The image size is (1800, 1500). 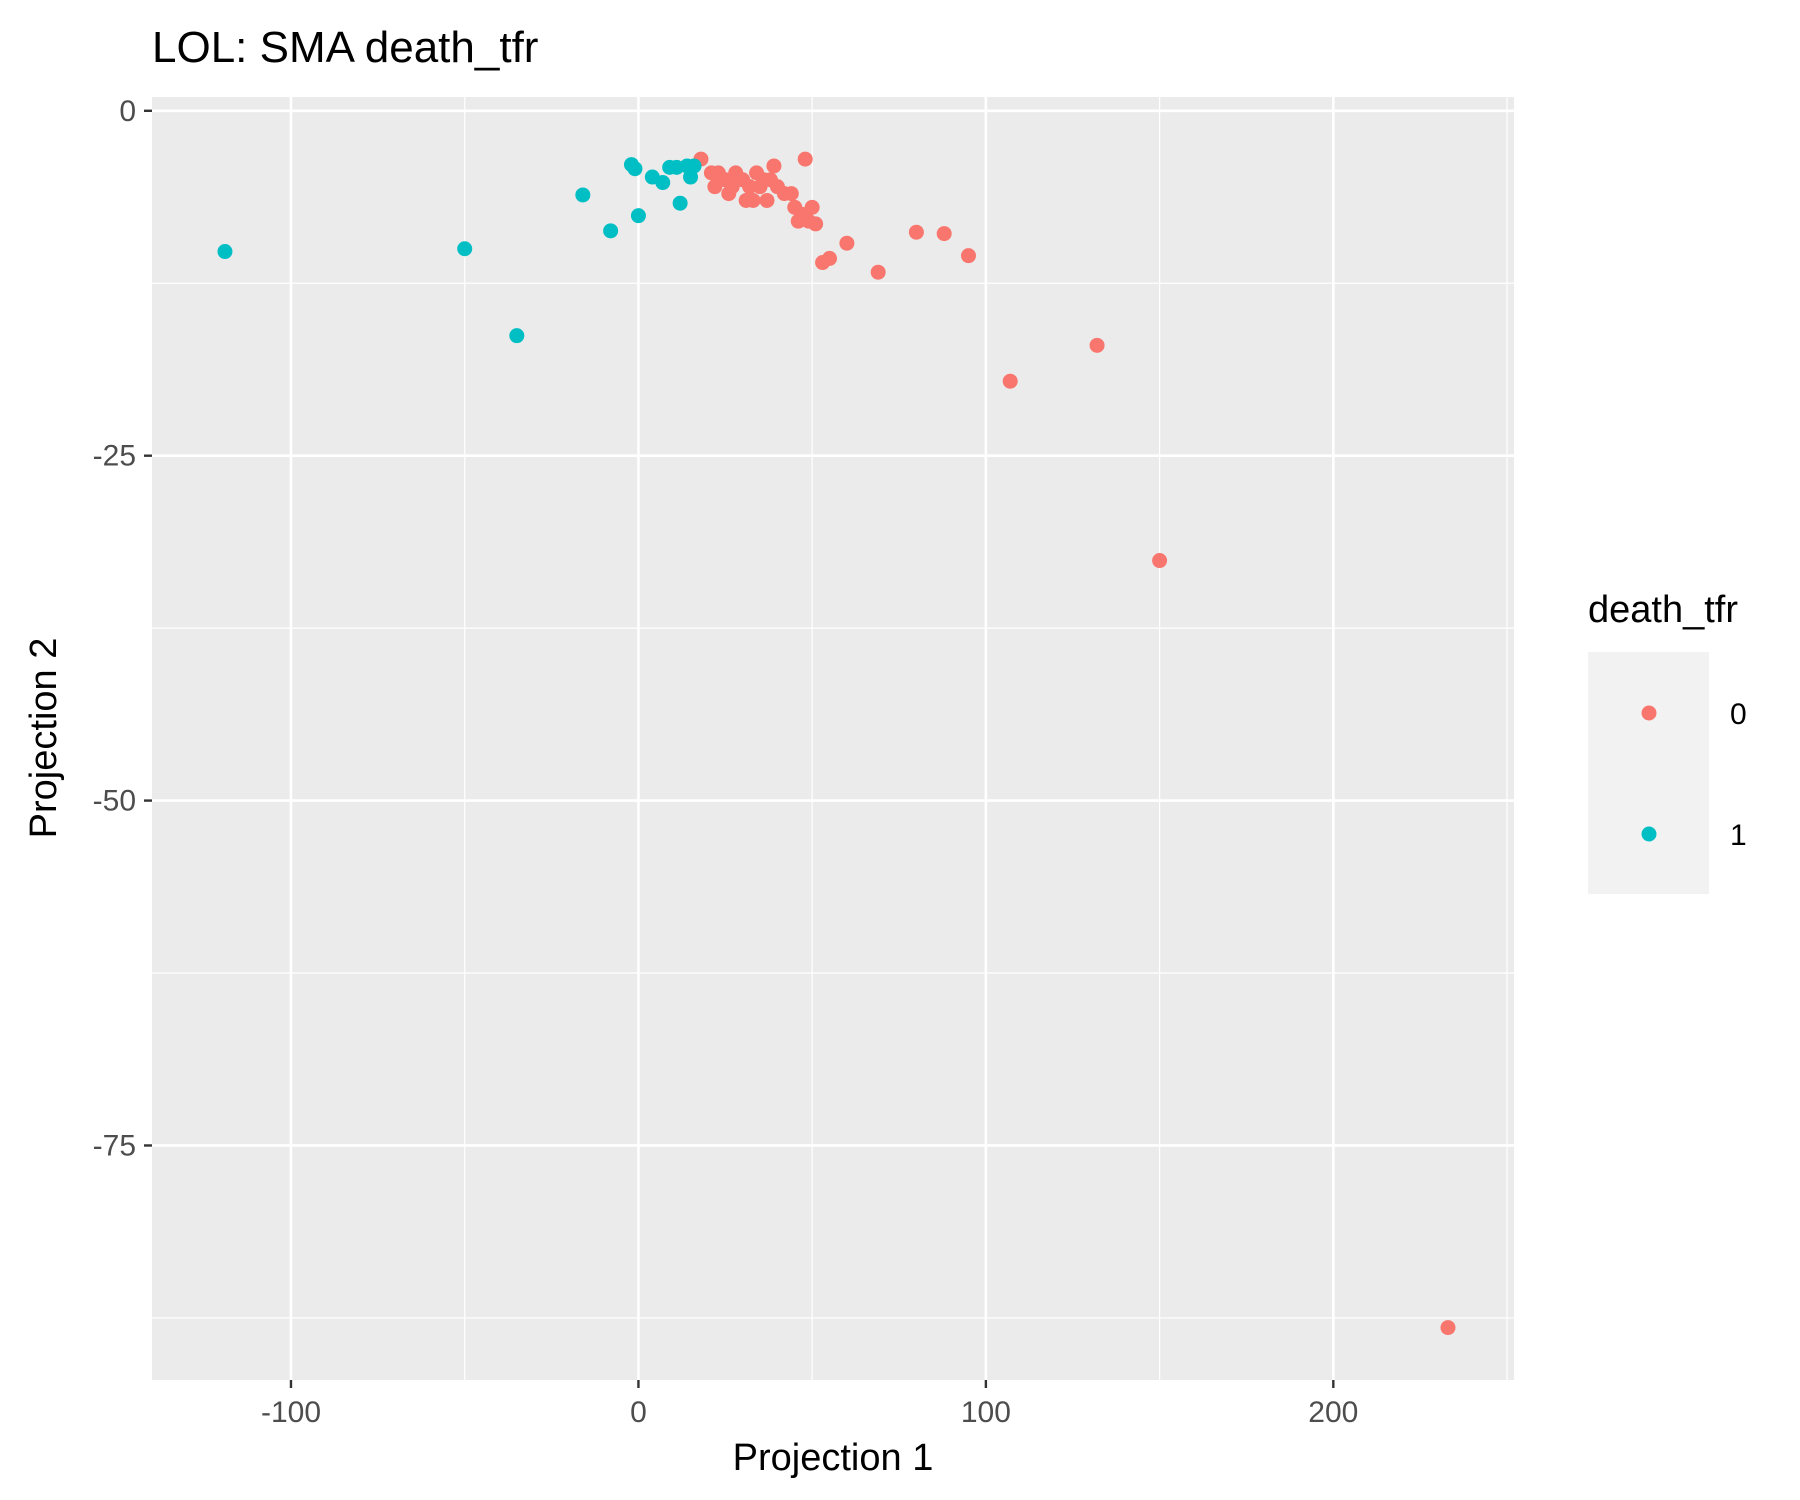 What do you see at coordinates (127, 111) in the screenshot?
I see `y-tick-label: 0` at bounding box center [127, 111].